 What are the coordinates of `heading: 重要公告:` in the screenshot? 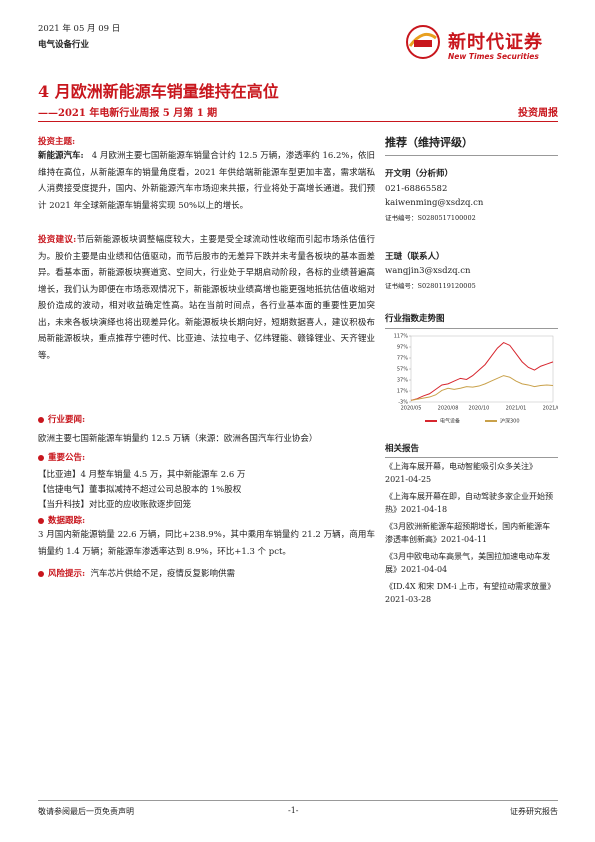 It's located at (61, 457).